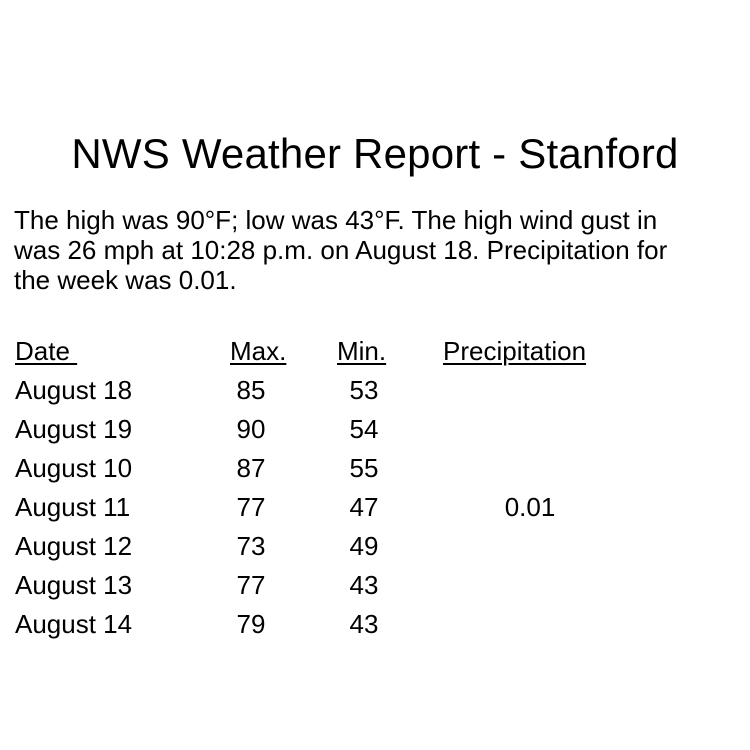 The height and width of the screenshot is (750, 750). Describe the element at coordinates (251, 468) in the screenshot. I see `cell-max: 87` at that location.